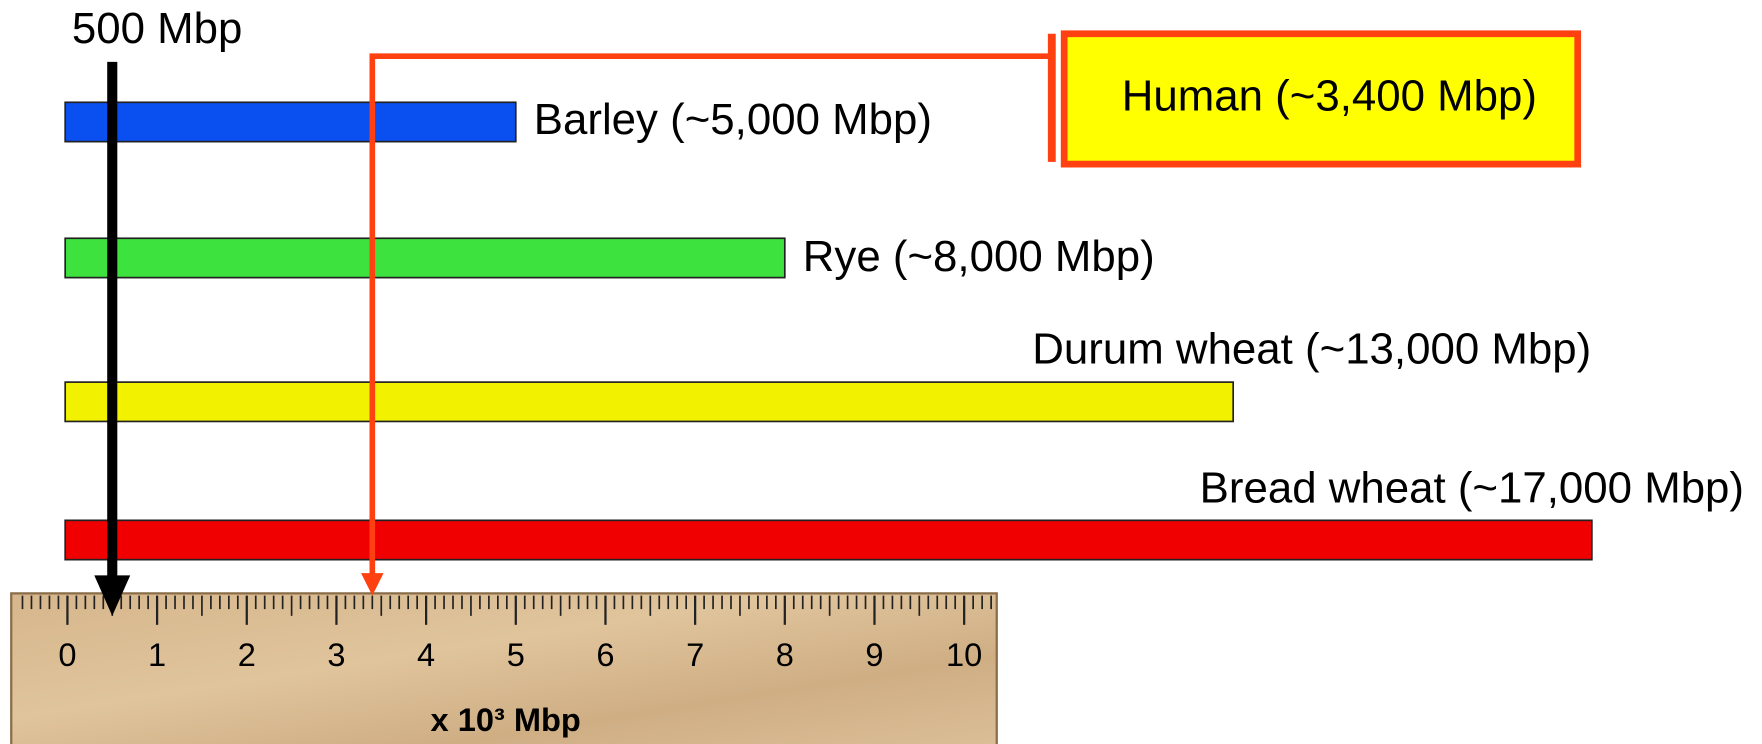  What do you see at coordinates (336, 655) in the screenshot?
I see `x-tick-label: 3` at bounding box center [336, 655].